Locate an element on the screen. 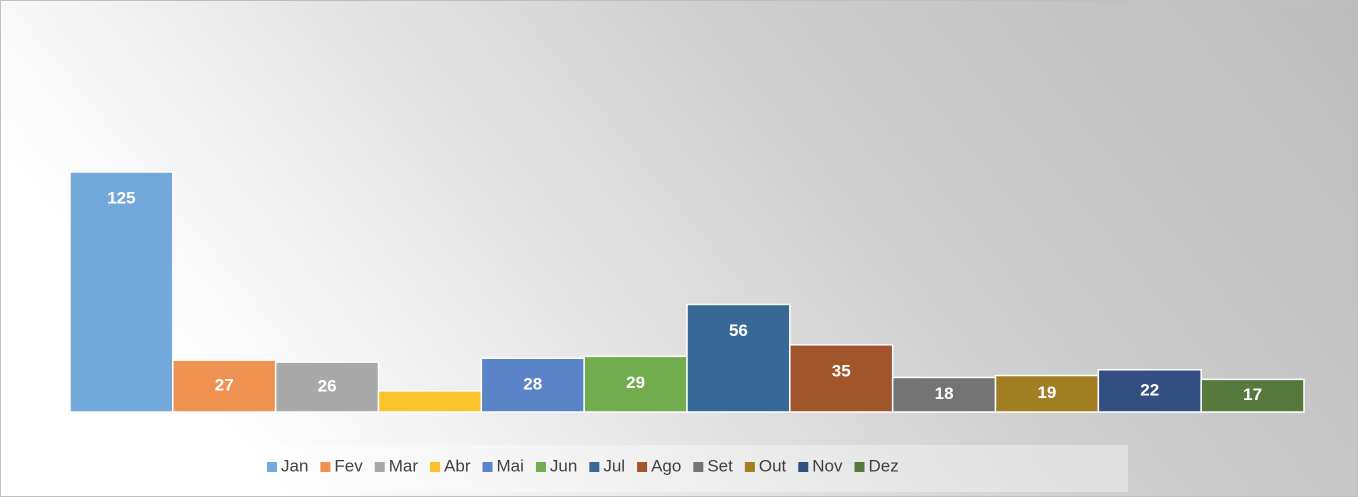 The width and height of the screenshot is (1358, 497). data-label: 19 is located at coordinates (1046, 392).